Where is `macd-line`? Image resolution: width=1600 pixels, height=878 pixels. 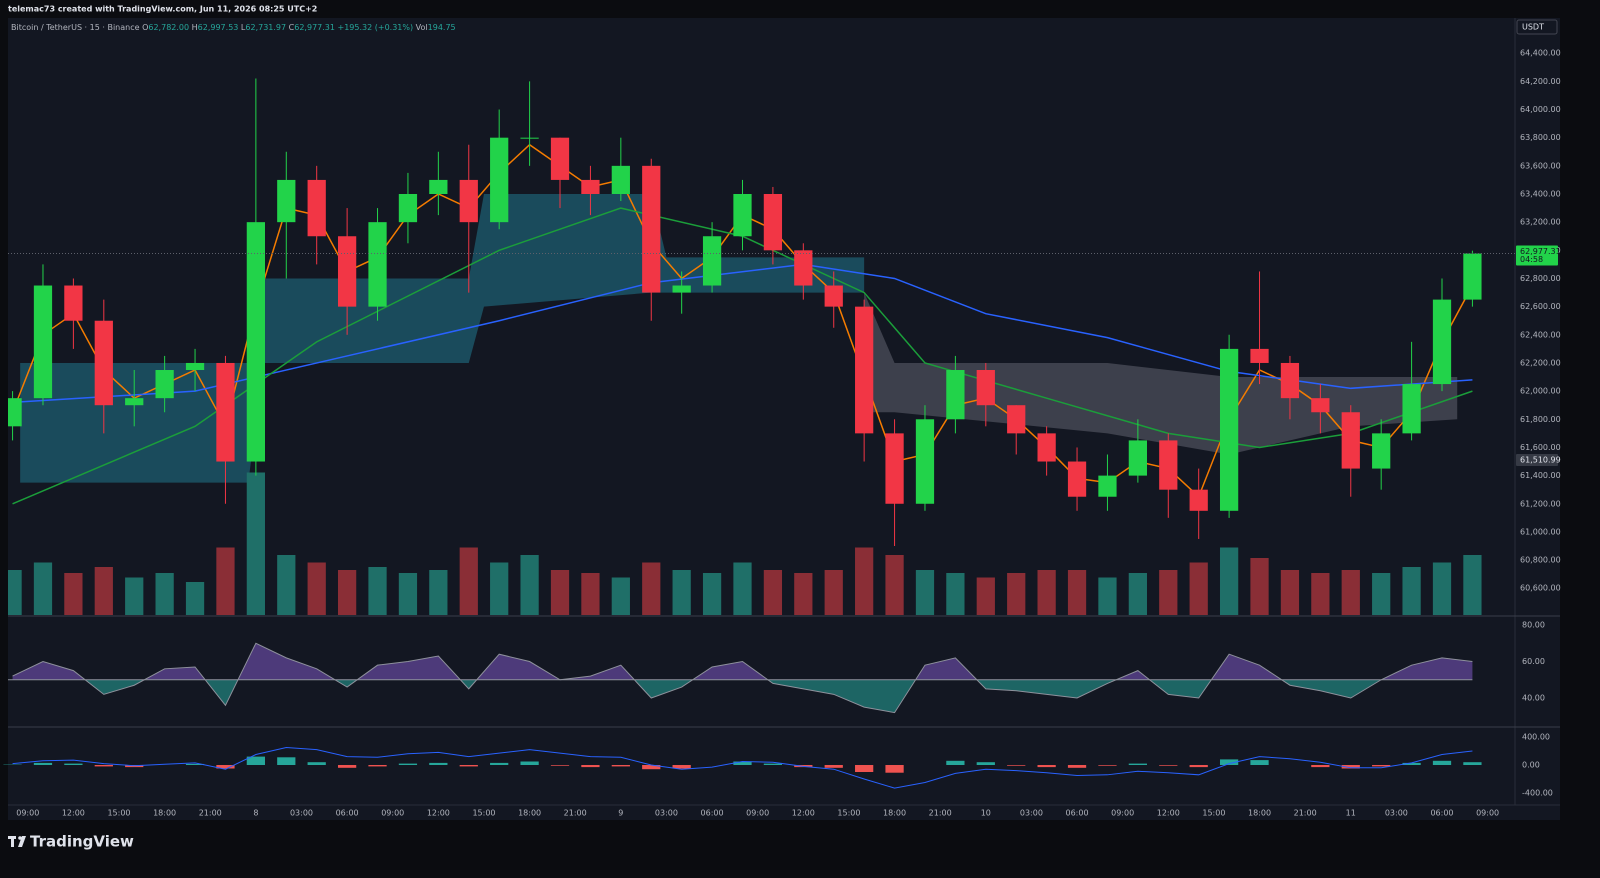
macd-line is located at coordinates (742, 767).